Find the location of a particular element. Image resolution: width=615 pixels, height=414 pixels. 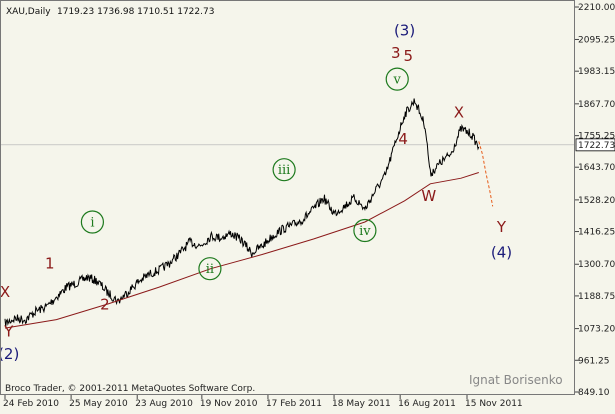

wave-label-red-1: Y is located at coordinates (8, 332).